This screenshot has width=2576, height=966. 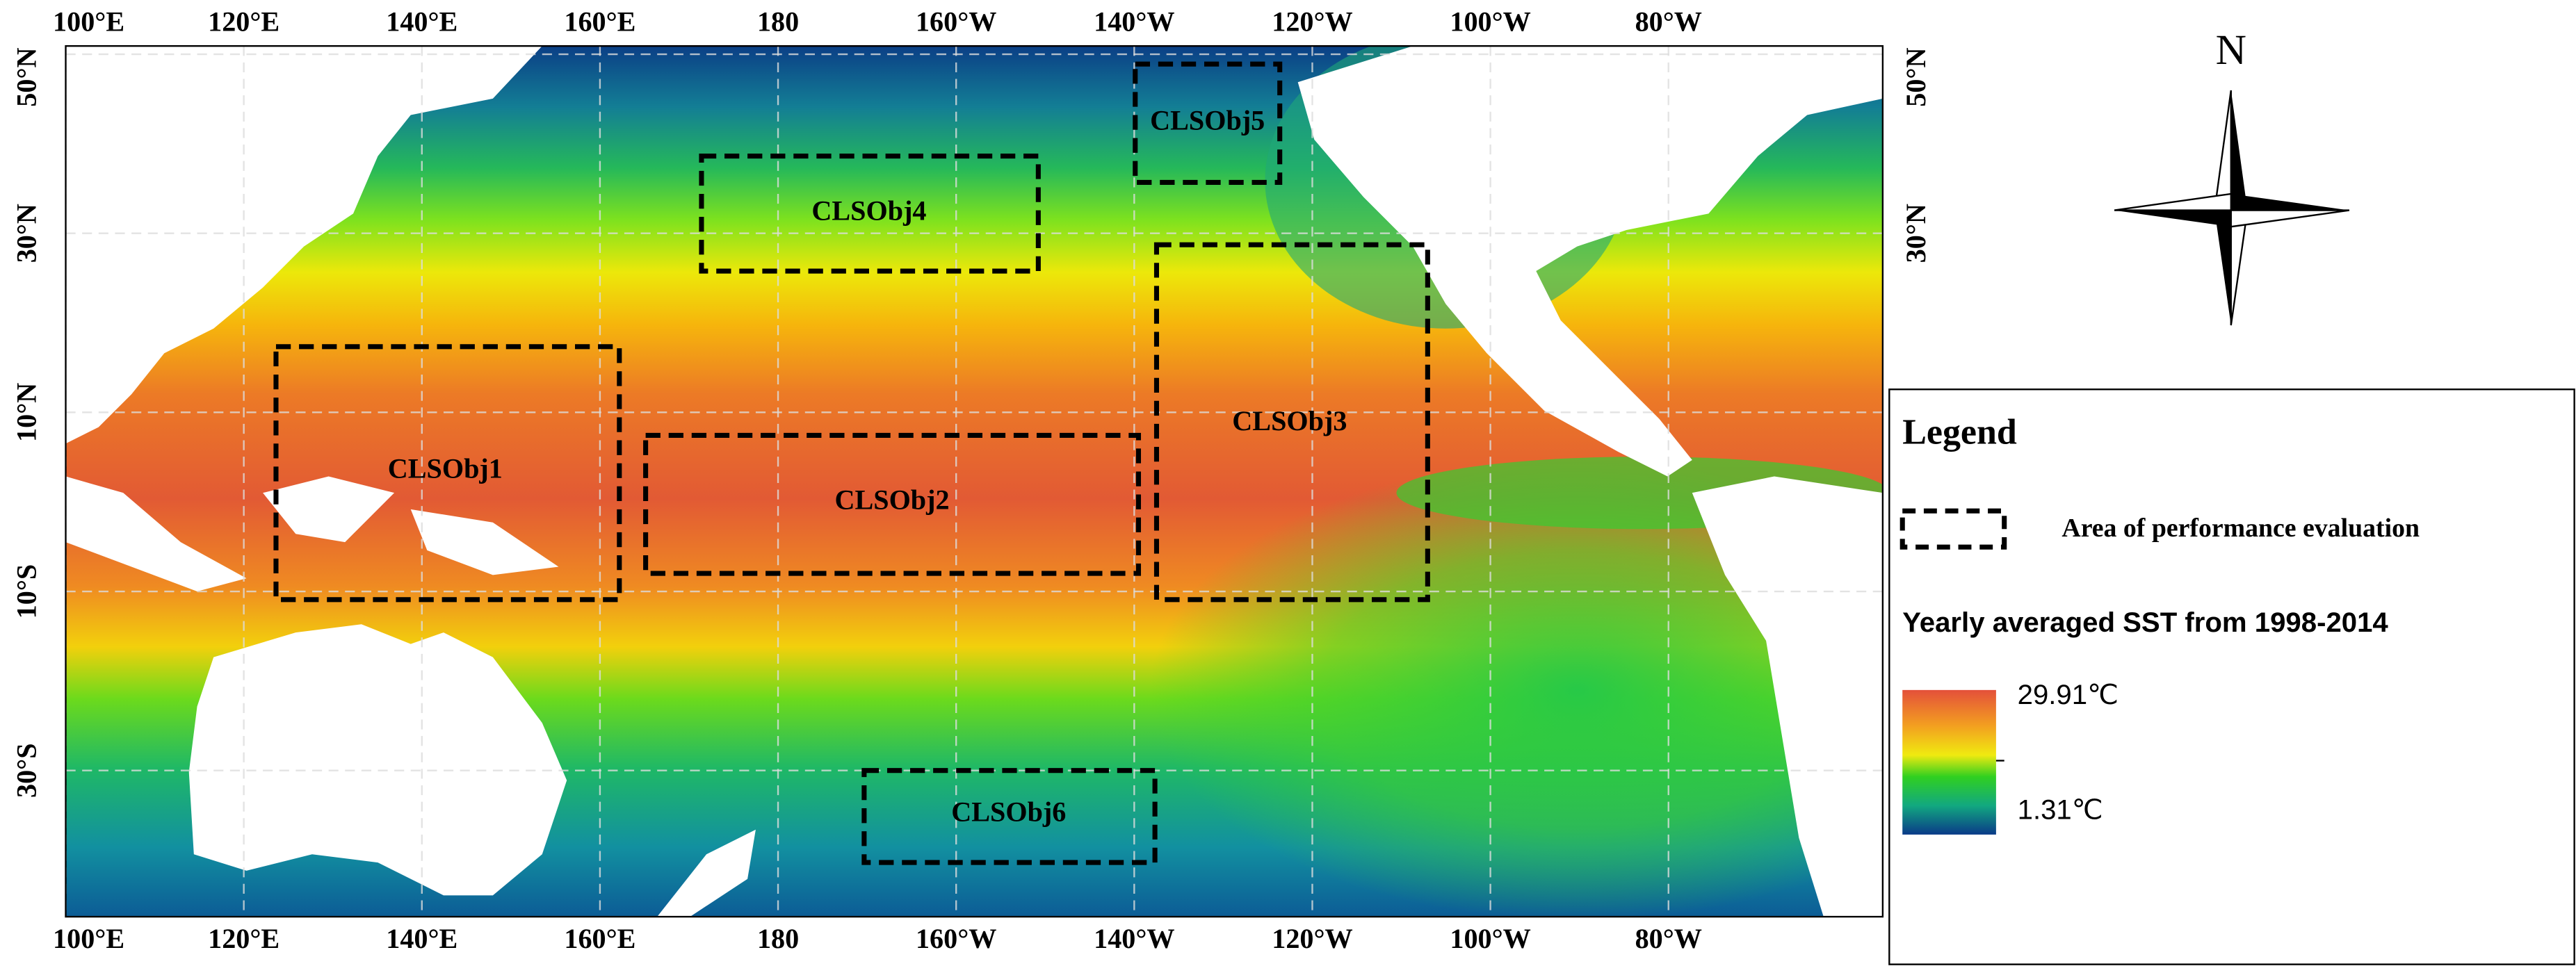 What do you see at coordinates (26, 76) in the screenshot?
I see `left-lat-label: 50°N` at bounding box center [26, 76].